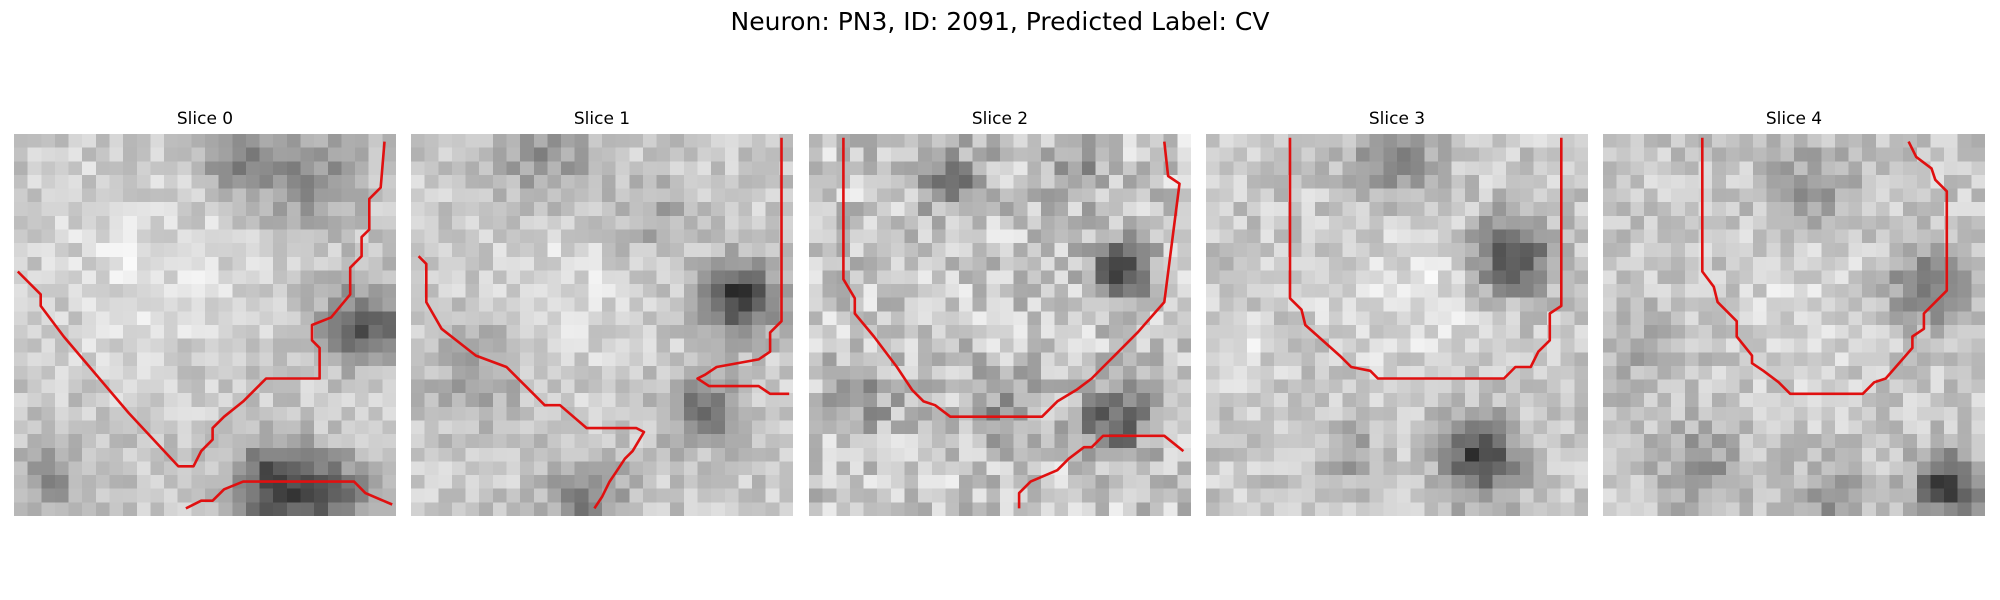  Describe the element at coordinates (1397, 119) in the screenshot. I see `slice-title-3: Slice 3` at that location.